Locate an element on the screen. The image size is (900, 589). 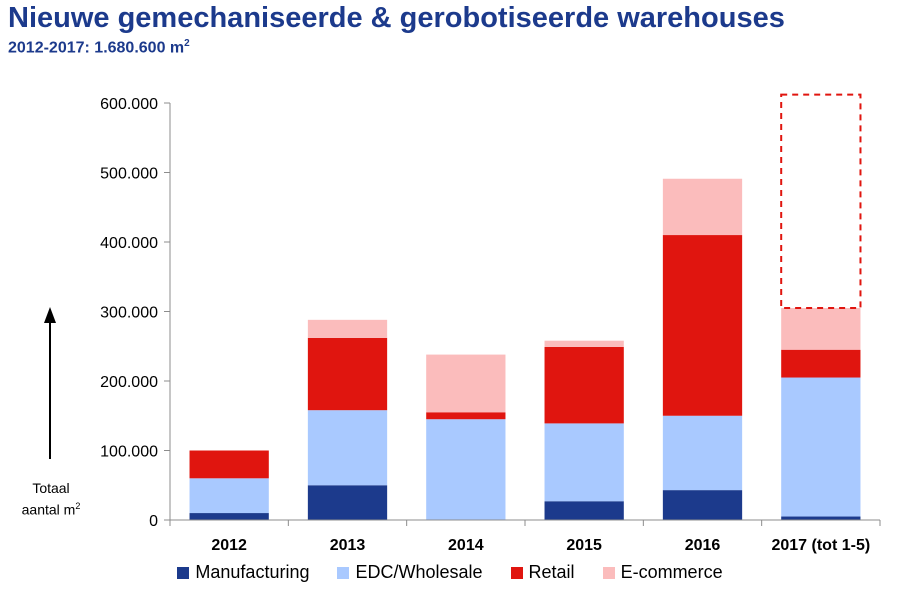
chart-subtitle: 2012-2017: 1.680.600 m2 is located at coordinates (99, 47).